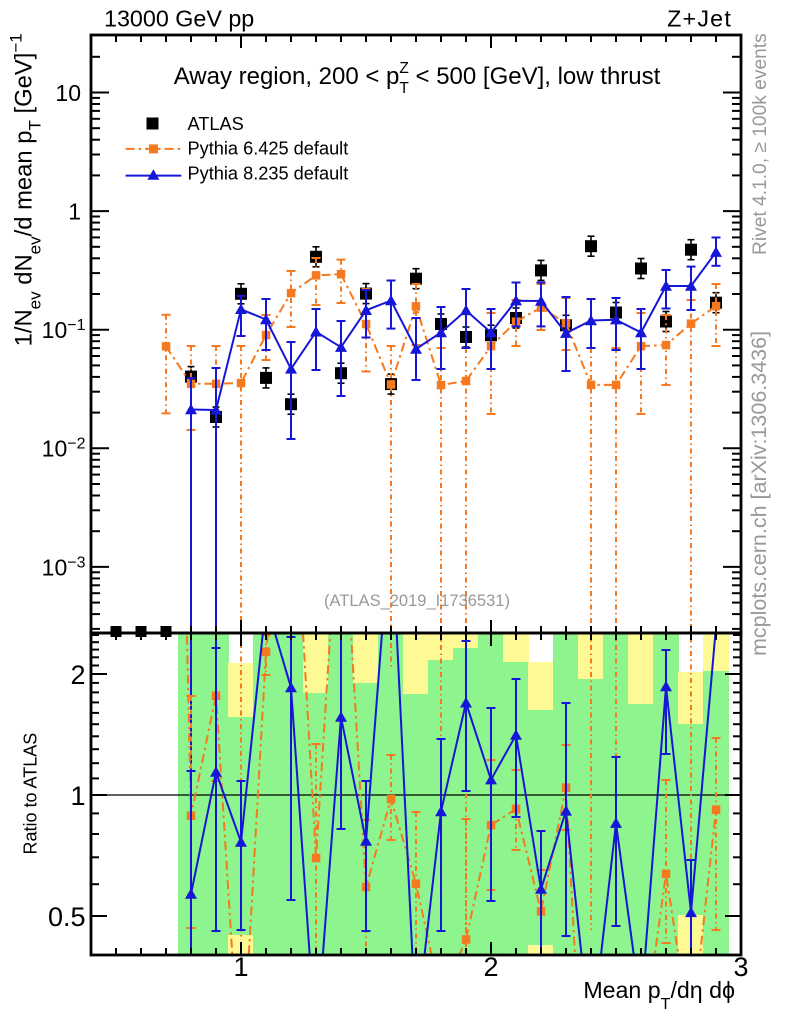 The image size is (786, 1029). I want to click on svg-text: Ratio to ATLAS, so click(31, 794).